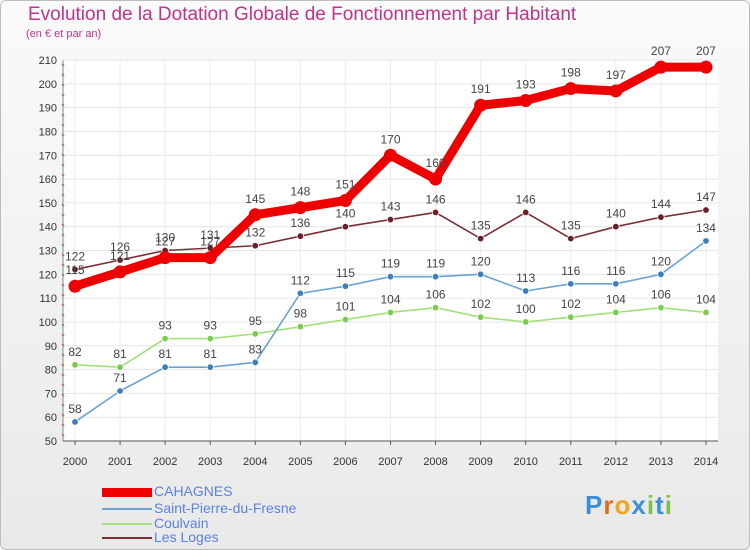 Image resolution: width=750 pixels, height=550 pixels. Describe the element at coordinates (165, 338) in the screenshot. I see `data-point-coulvain-2002` at that location.